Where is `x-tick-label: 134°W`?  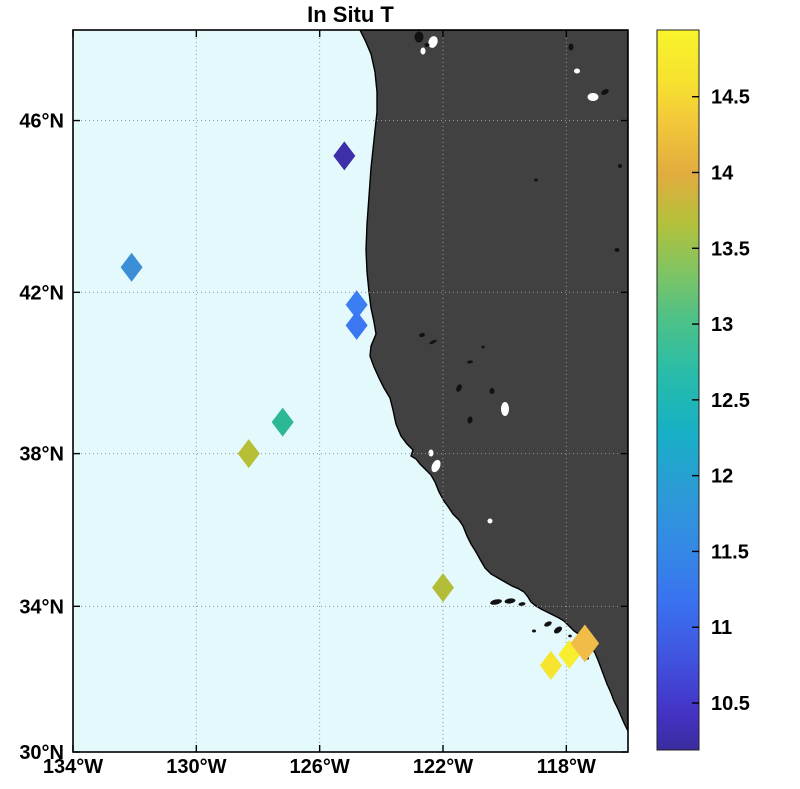
x-tick-label: 134°W is located at coordinates (73, 767).